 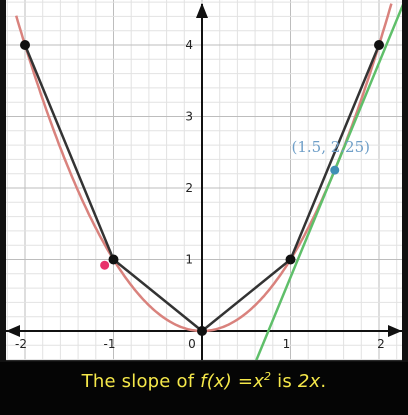 What do you see at coordinates (202, 10) in the screenshot?
I see `y-axis-arrow` at bounding box center [202, 10].